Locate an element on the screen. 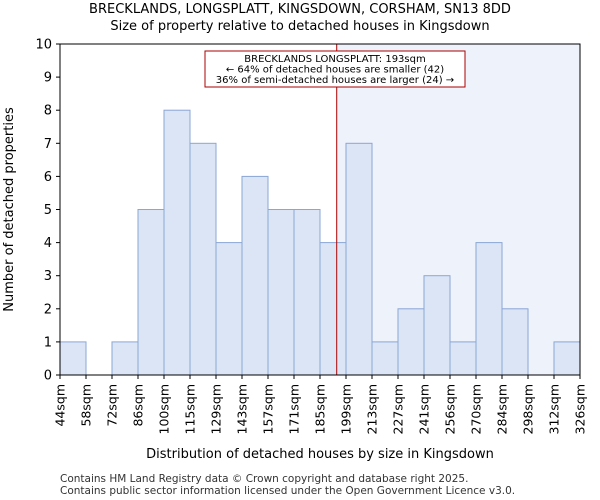  x-tick-label: 270sqm is located at coordinates (476, 409).